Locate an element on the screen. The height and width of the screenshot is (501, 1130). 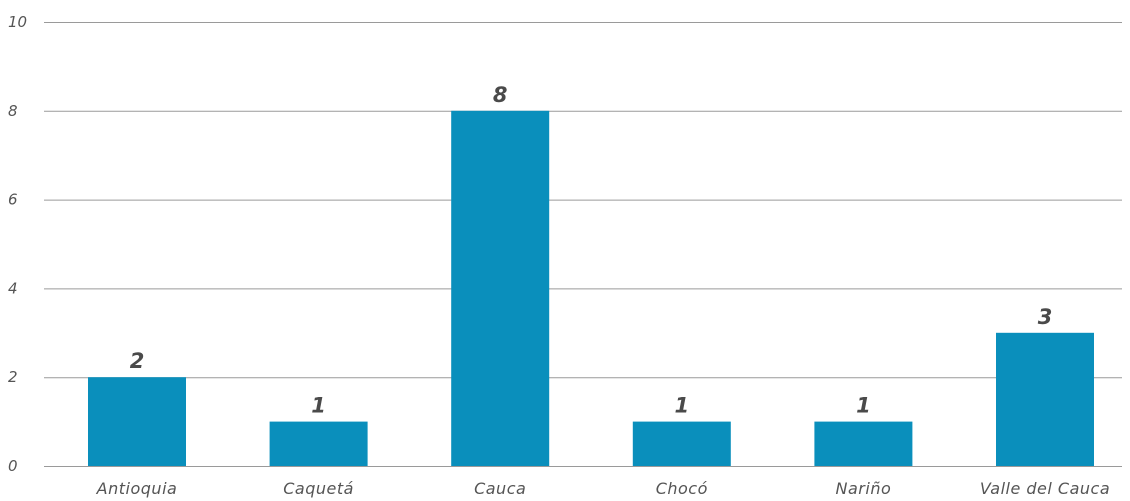
bar-value-label: 3 is located at coordinates (1045, 317).